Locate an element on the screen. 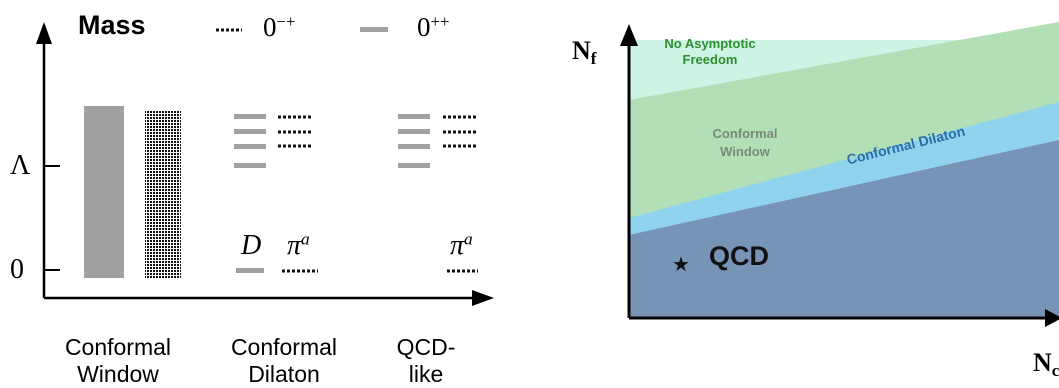 The height and width of the screenshot is (388, 1059). dilaton-label: D is located at coordinates (251, 245).